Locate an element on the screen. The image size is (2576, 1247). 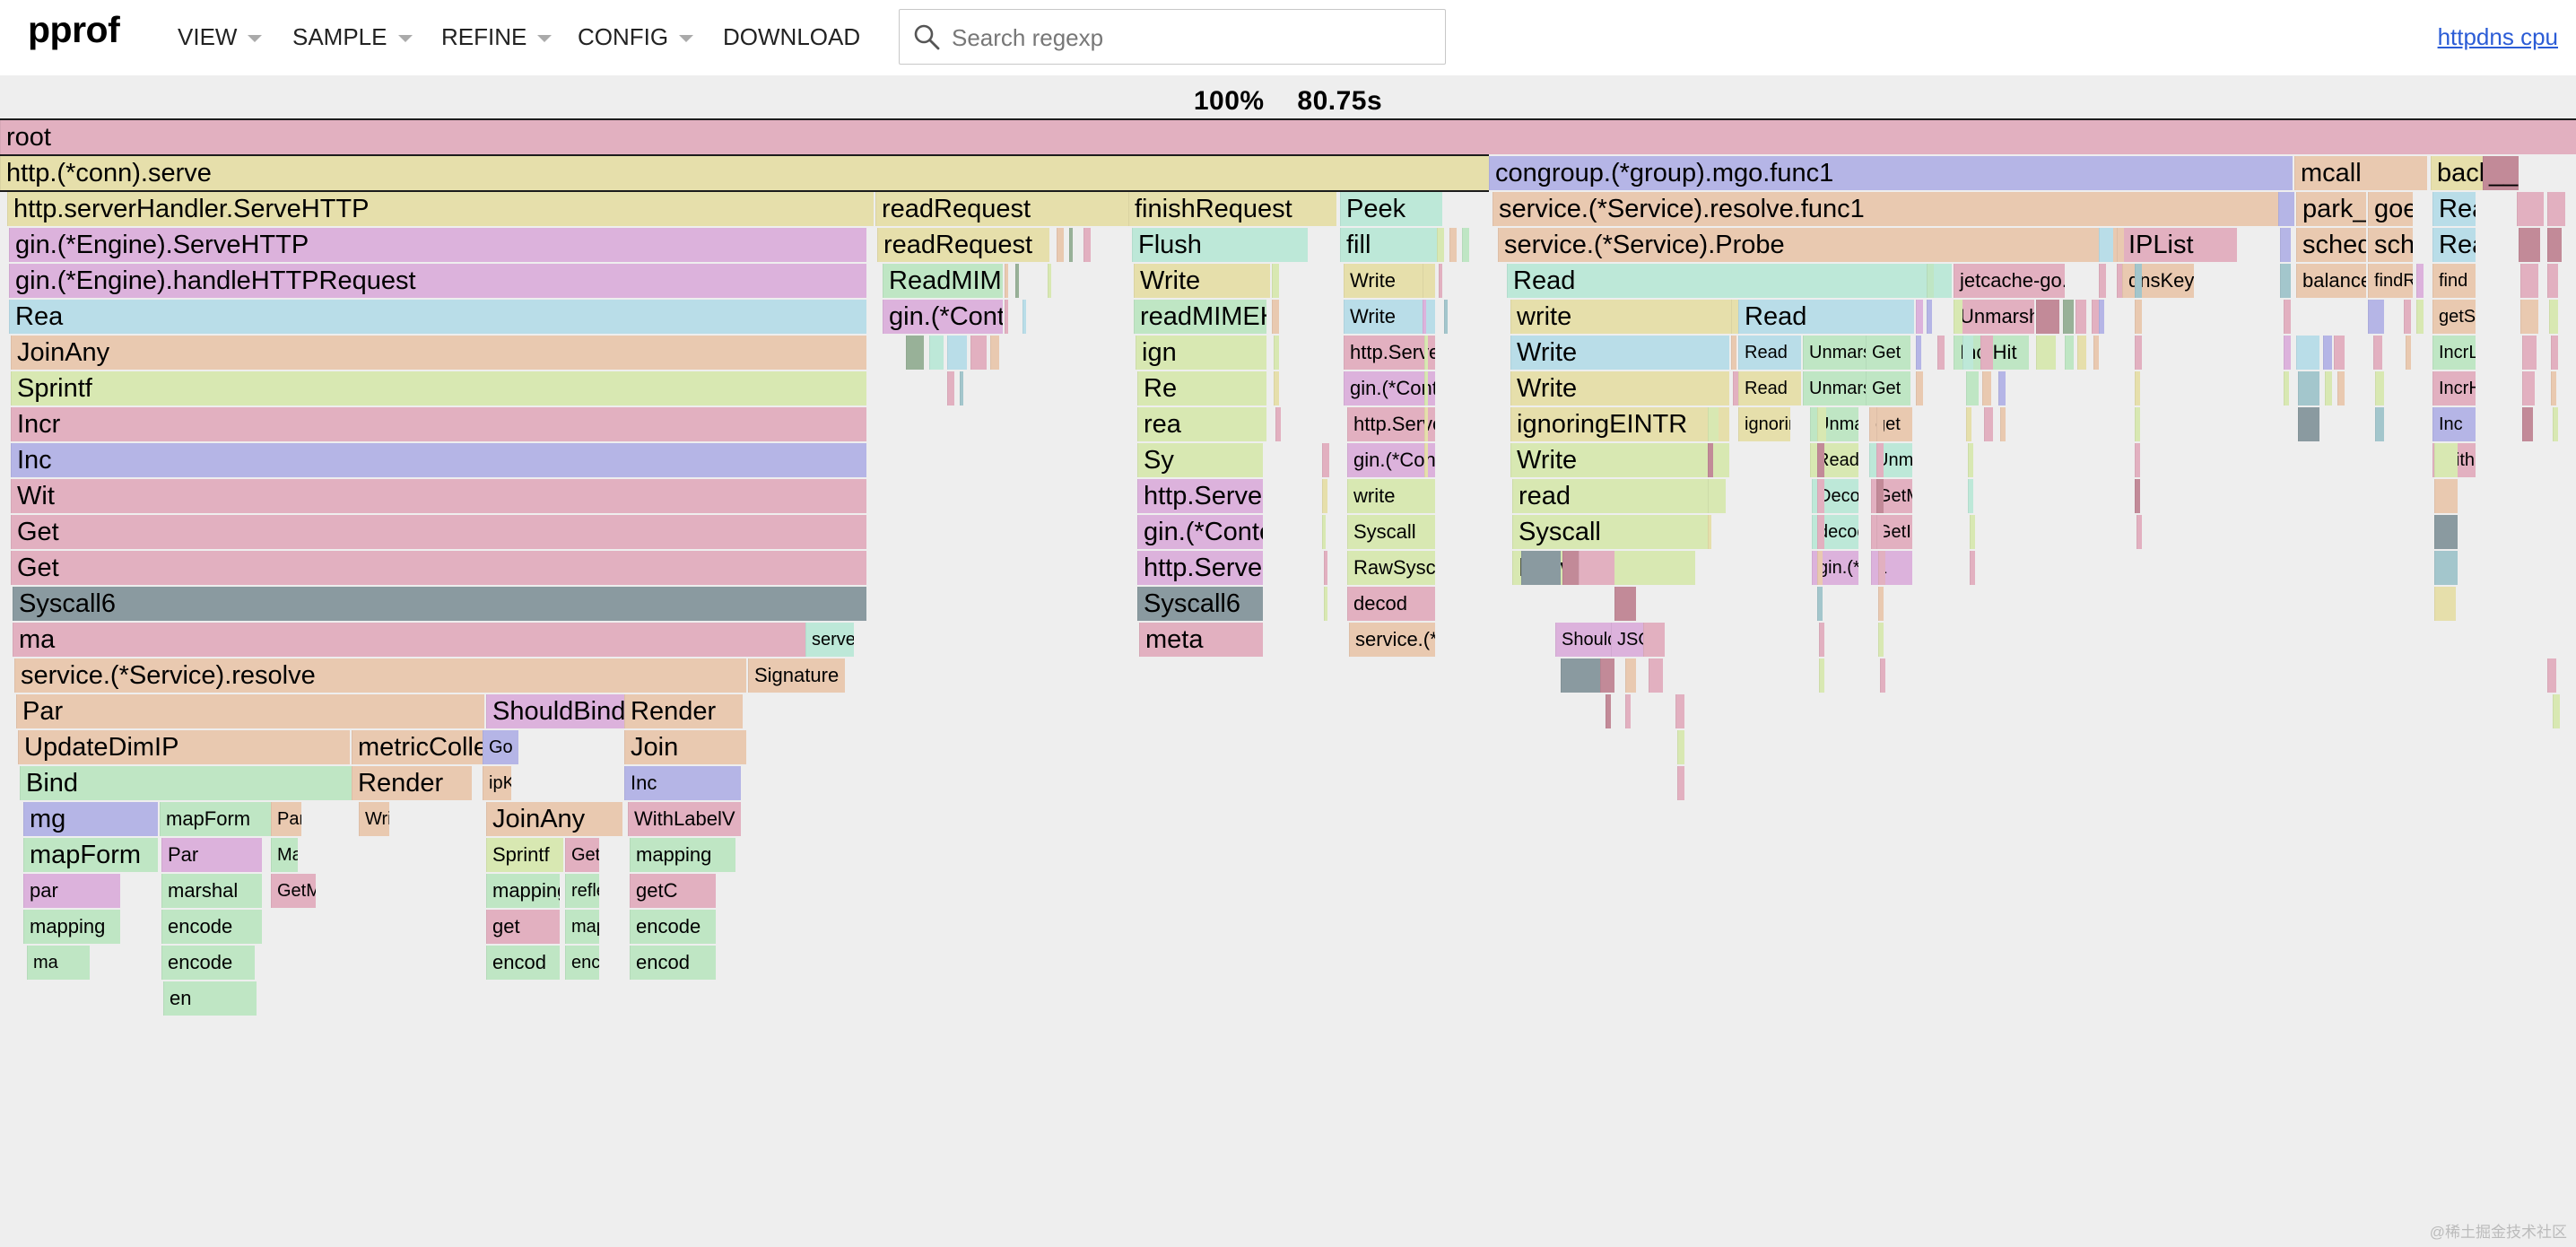
flame-frame: http.(*conn).serve is located at coordinates (744, 173).